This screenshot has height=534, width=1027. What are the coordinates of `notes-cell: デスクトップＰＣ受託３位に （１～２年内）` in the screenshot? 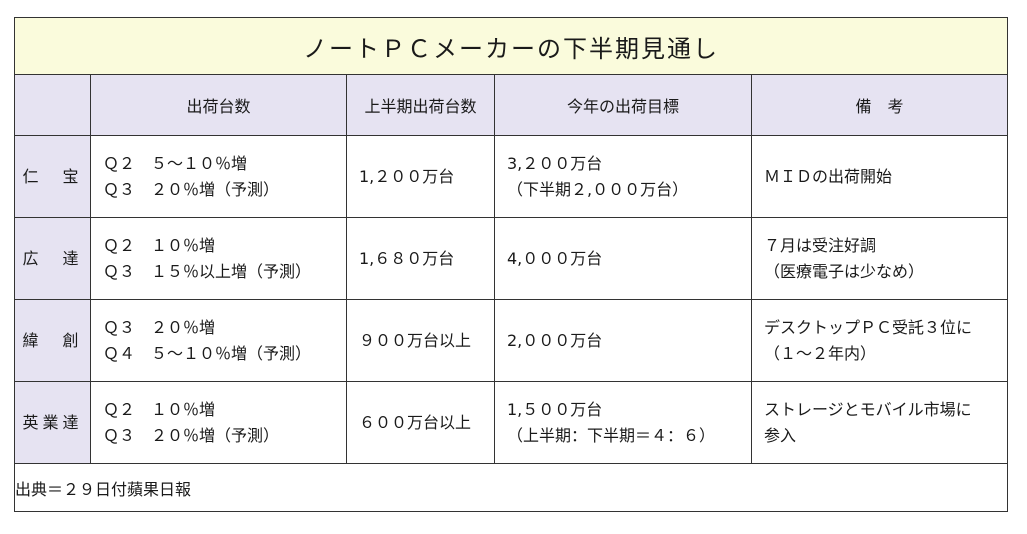 It's located at (879, 340).